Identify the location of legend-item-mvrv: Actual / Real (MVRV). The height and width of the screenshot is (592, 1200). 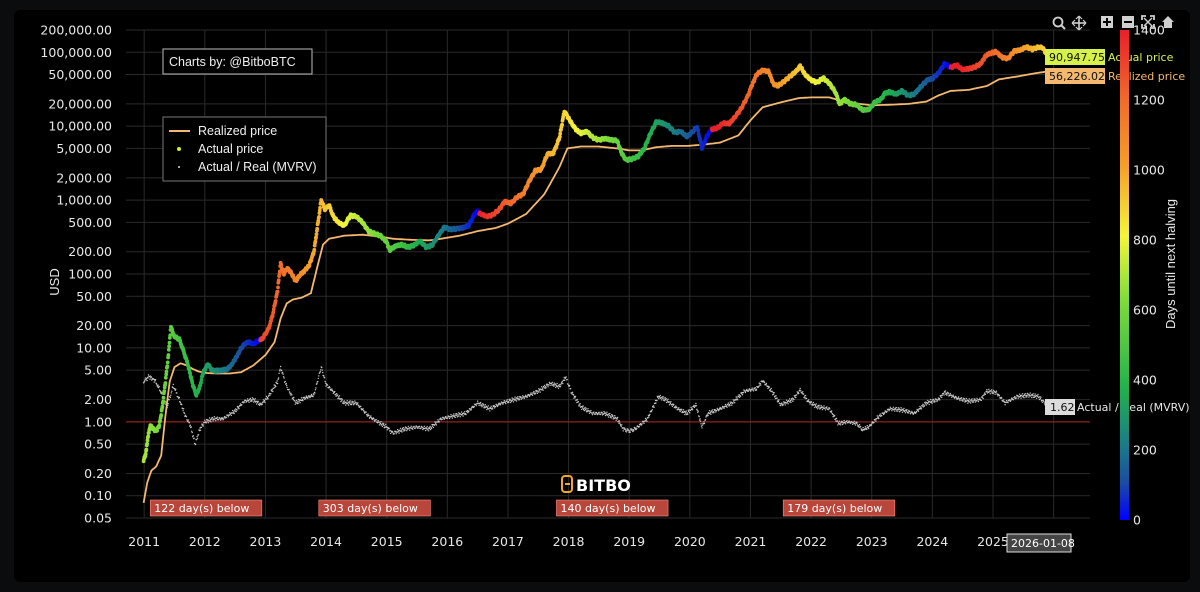
(247, 167).